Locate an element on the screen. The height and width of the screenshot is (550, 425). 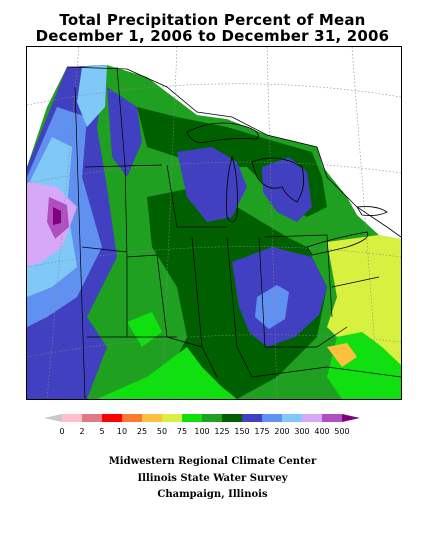
zone-300-north is located at coordinates (92, 96).